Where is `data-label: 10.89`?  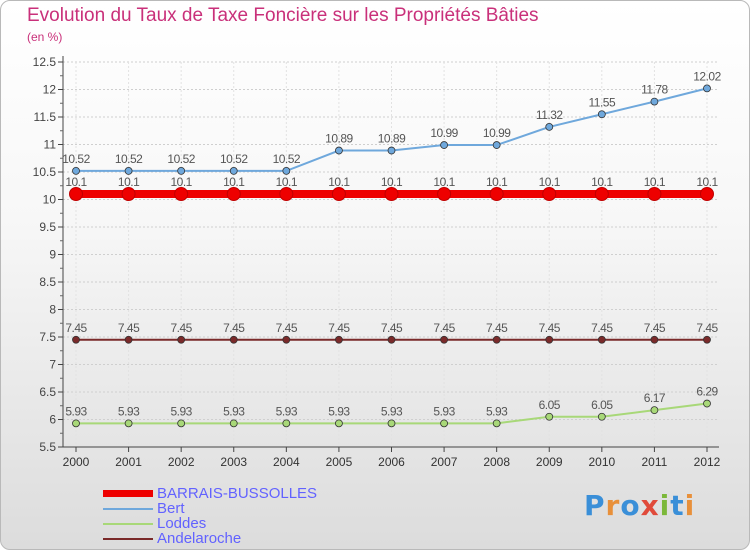
data-label: 10.89 is located at coordinates (392, 139).